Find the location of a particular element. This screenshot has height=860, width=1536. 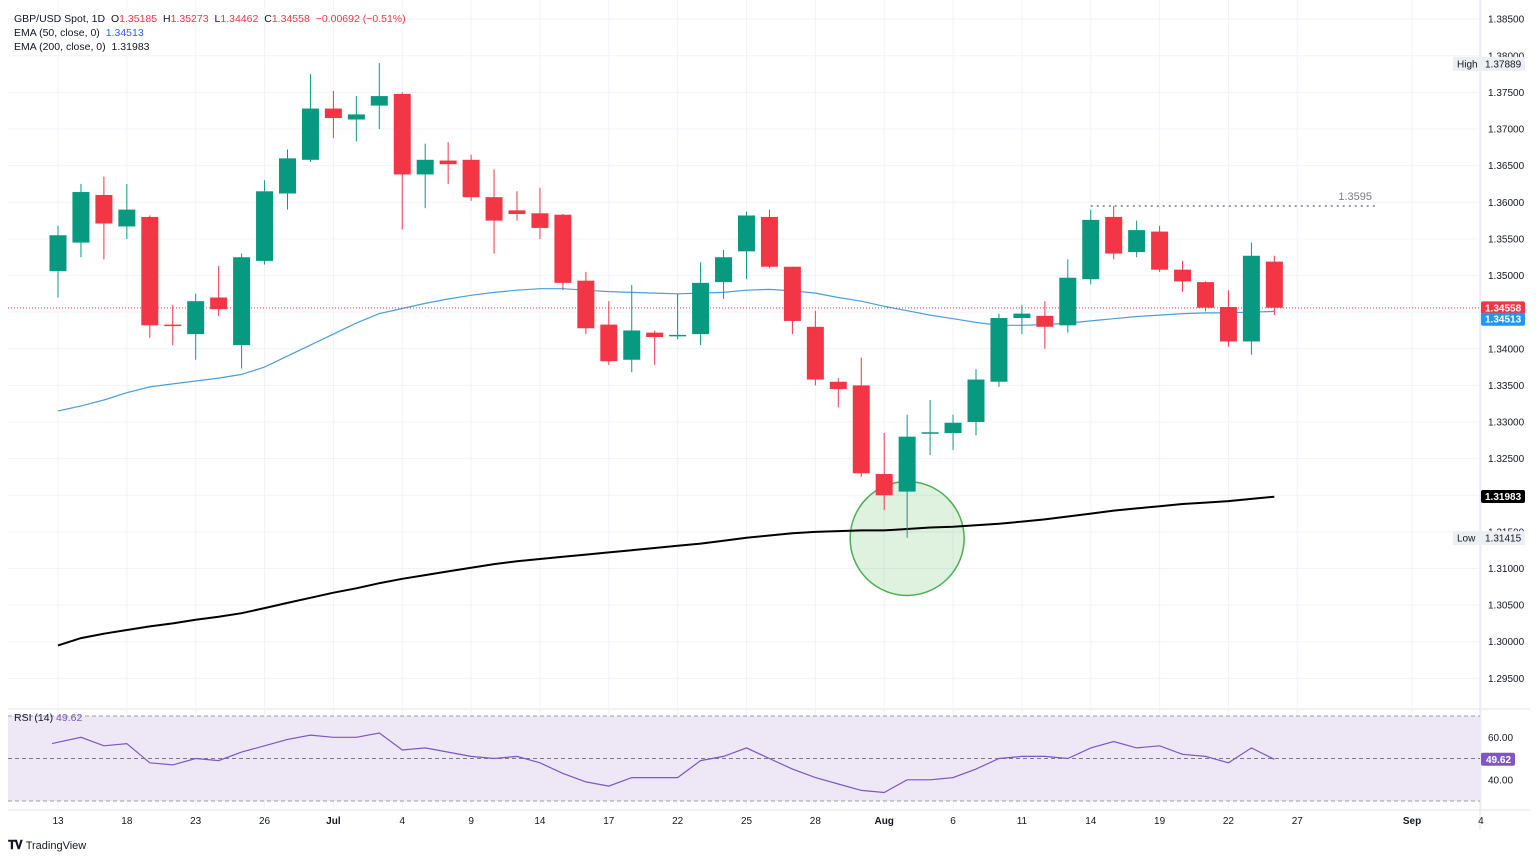

ema200-tag: 1.31983 is located at coordinates (1503, 497).